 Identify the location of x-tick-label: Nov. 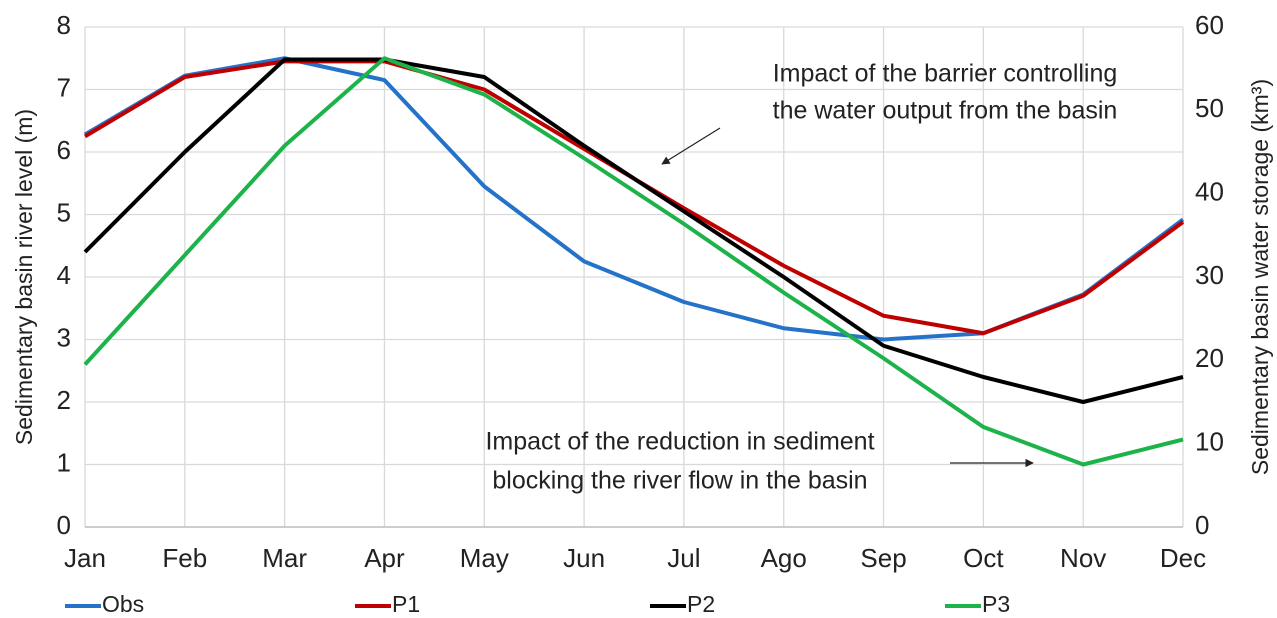
(1083, 558).